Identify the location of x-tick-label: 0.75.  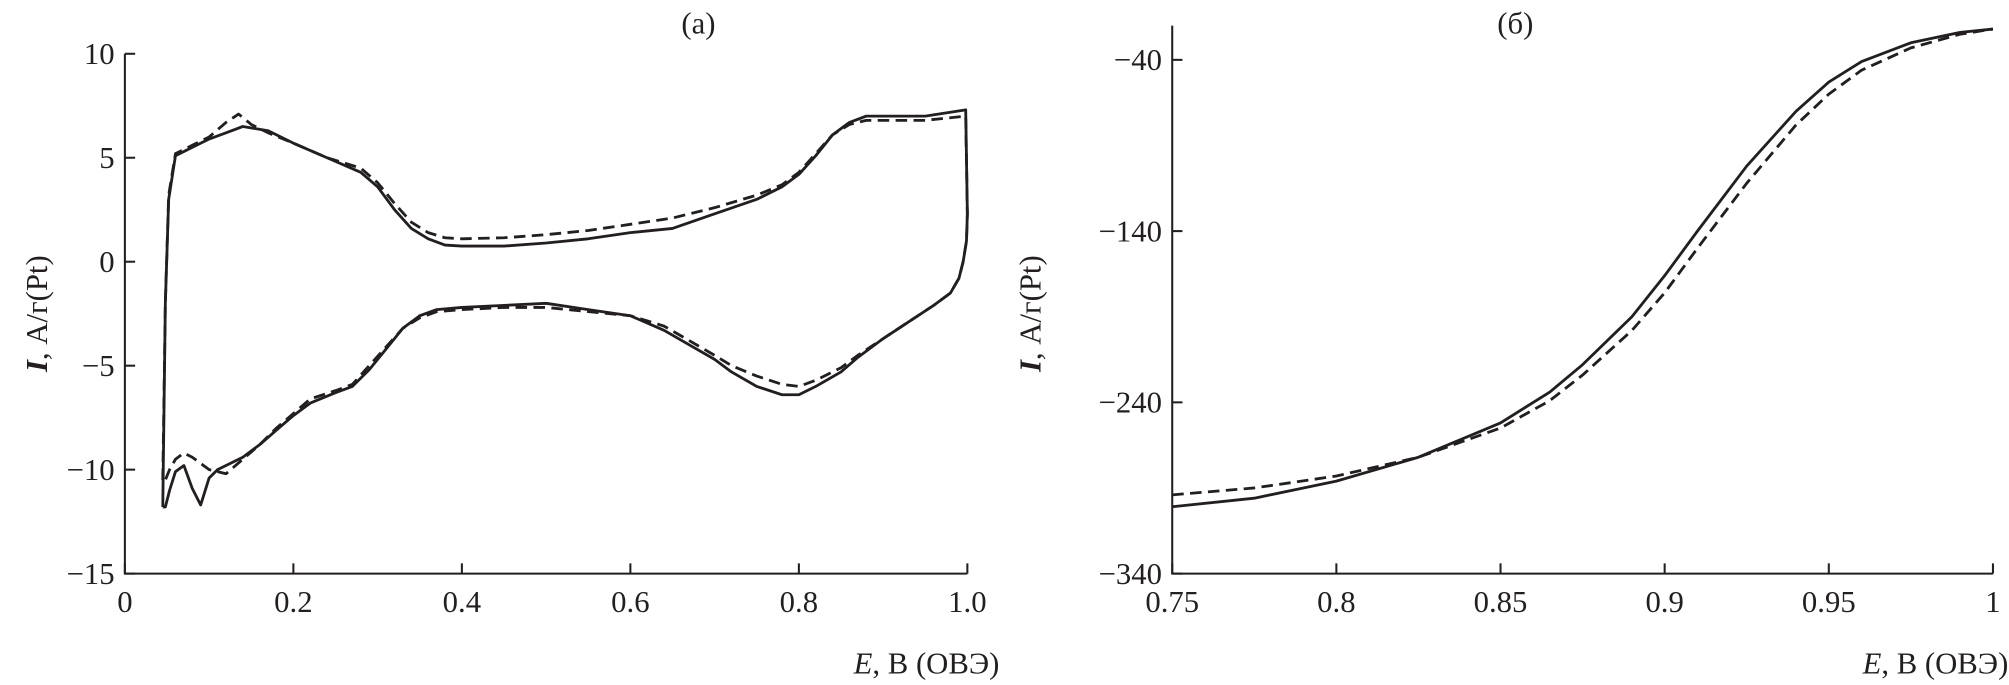
(1172, 602).